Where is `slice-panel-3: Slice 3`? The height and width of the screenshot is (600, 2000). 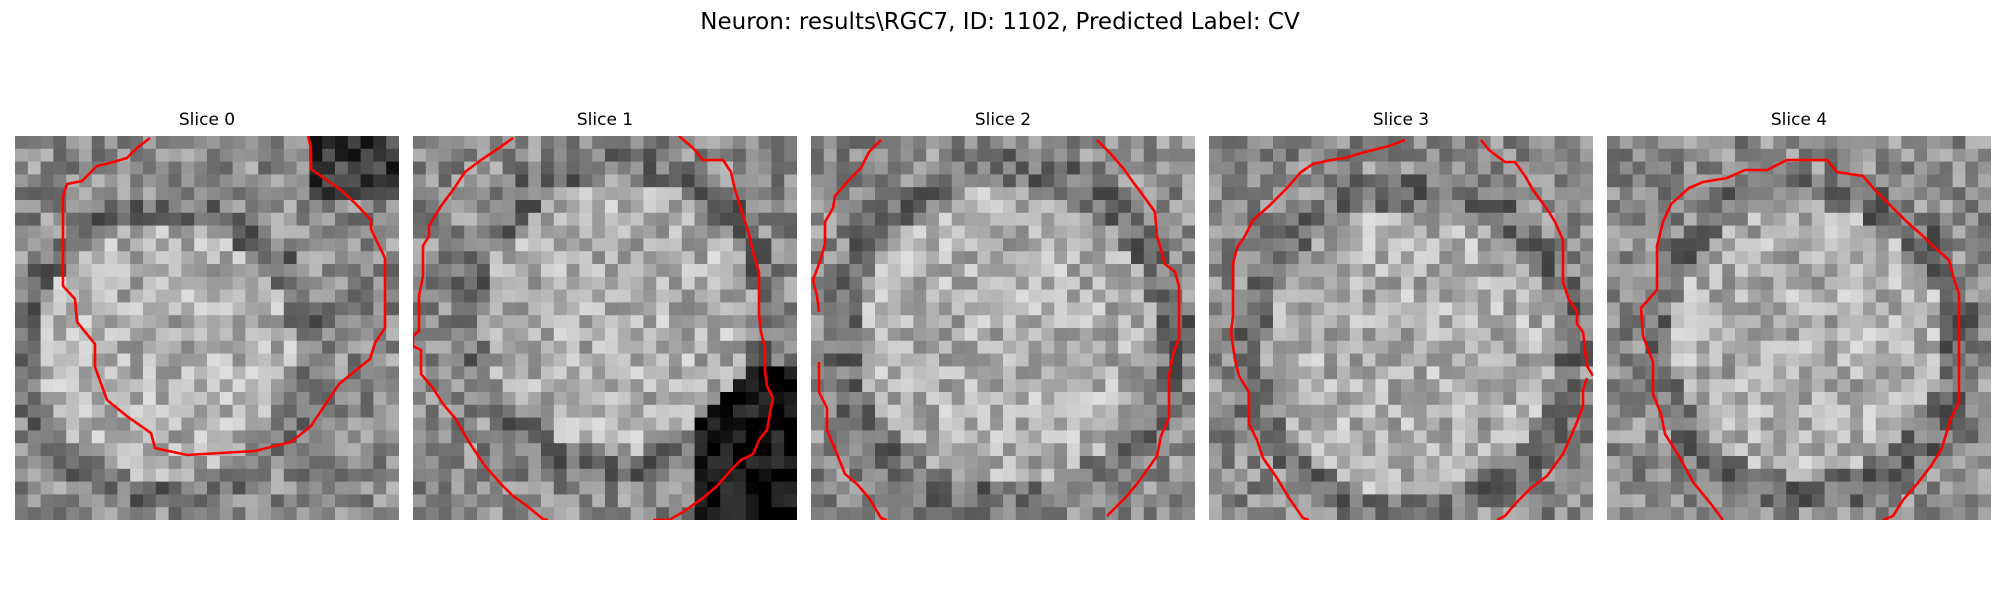
slice-panel-3: Slice 3 is located at coordinates (1401, 314).